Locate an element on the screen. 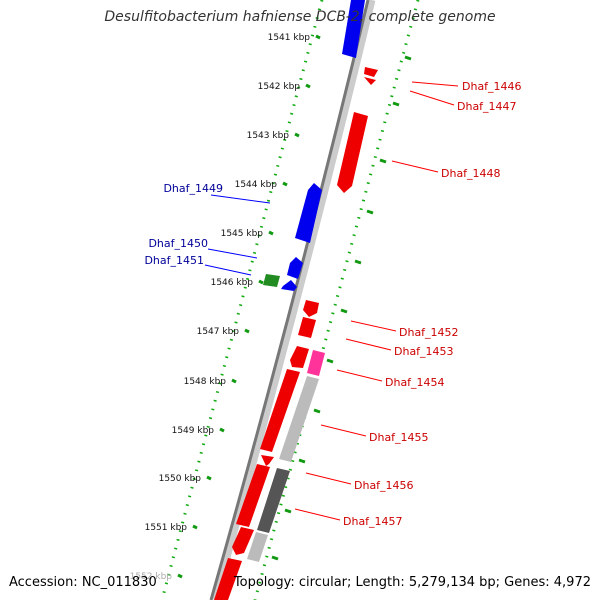 The height and width of the screenshot is (600, 600). tick-label: 1543 kbp is located at coordinates (268, 136).